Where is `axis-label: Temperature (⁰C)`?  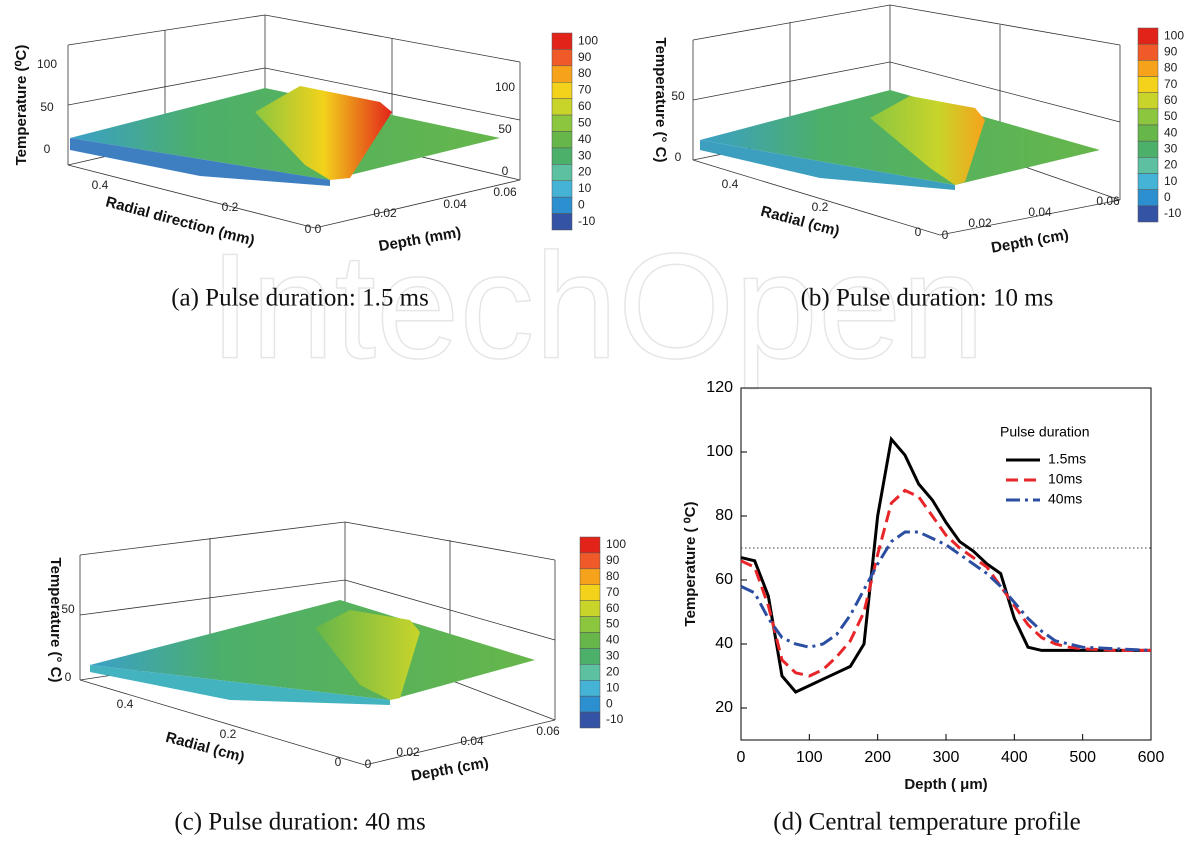
axis-label: Temperature (⁰C) is located at coordinates (21, 105).